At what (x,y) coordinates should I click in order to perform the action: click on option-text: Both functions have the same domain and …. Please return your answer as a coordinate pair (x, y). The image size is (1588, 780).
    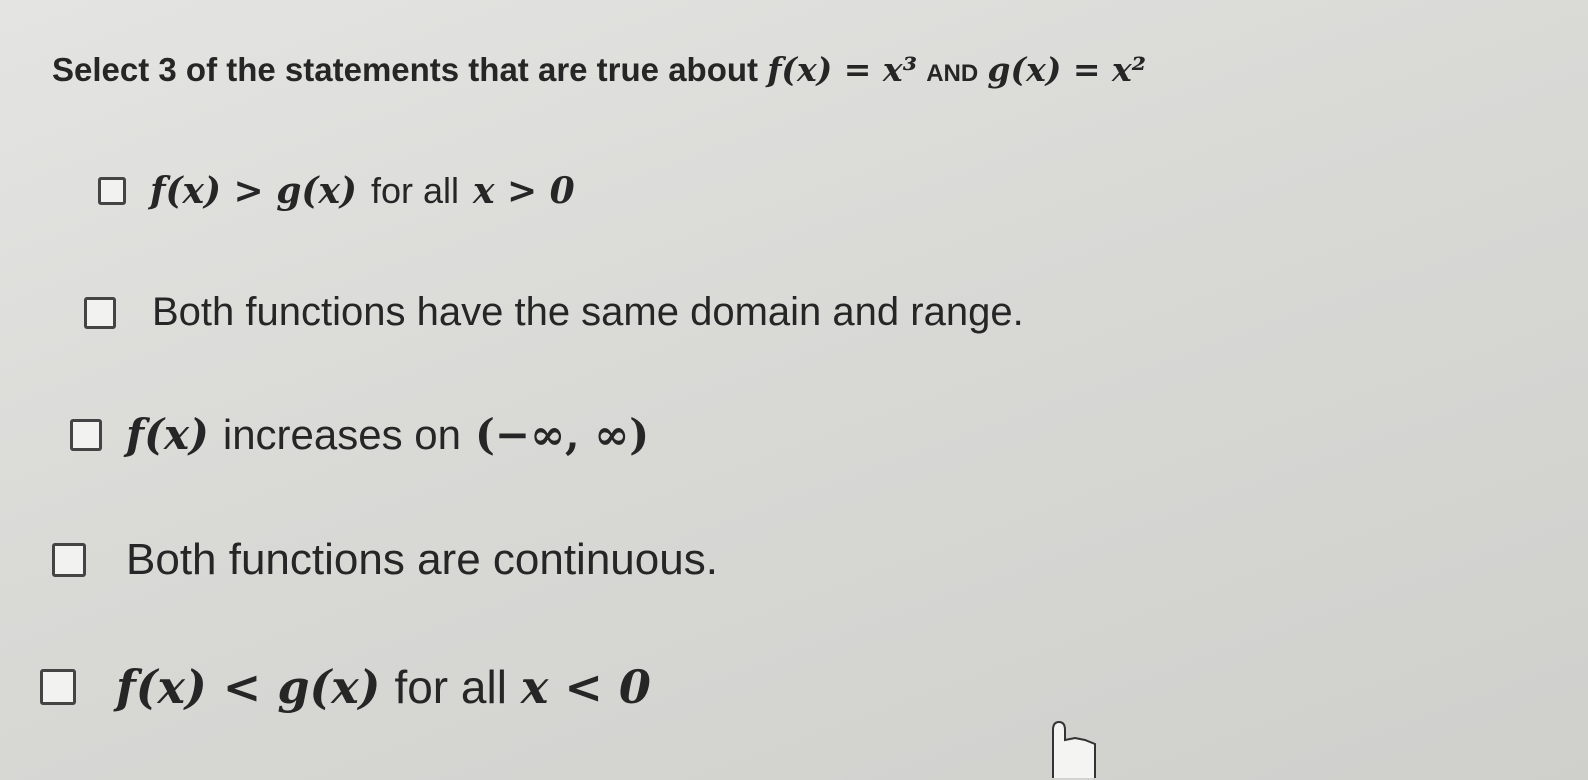
    Looking at the image, I should click on (588, 312).